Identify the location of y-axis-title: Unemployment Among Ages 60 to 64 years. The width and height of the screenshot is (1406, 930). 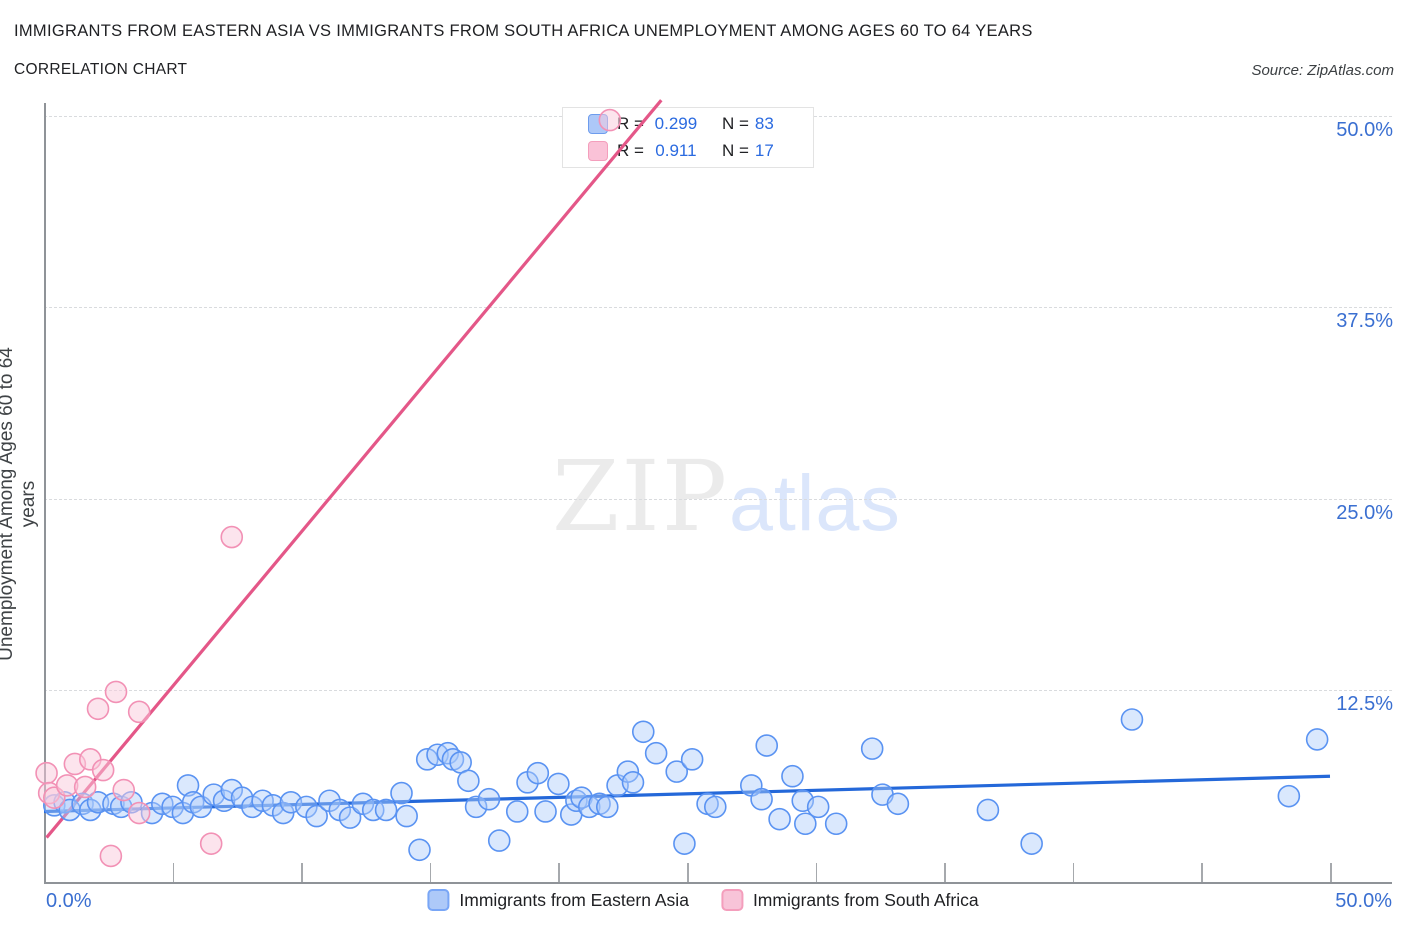
(19, 504).